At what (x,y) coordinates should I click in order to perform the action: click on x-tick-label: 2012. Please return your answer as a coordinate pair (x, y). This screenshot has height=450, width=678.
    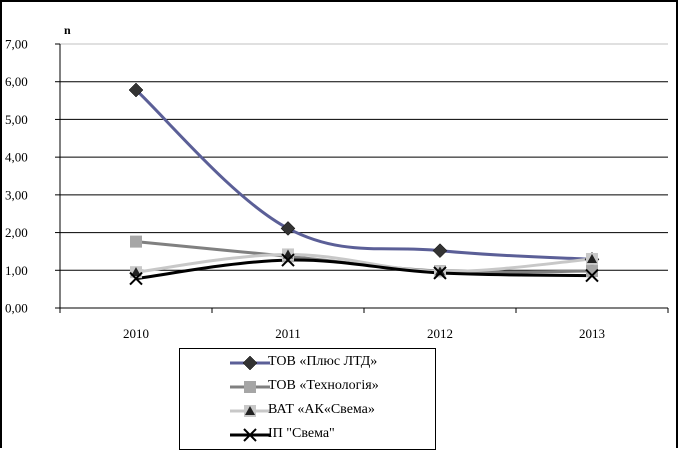
    Looking at the image, I should click on (440, 333).